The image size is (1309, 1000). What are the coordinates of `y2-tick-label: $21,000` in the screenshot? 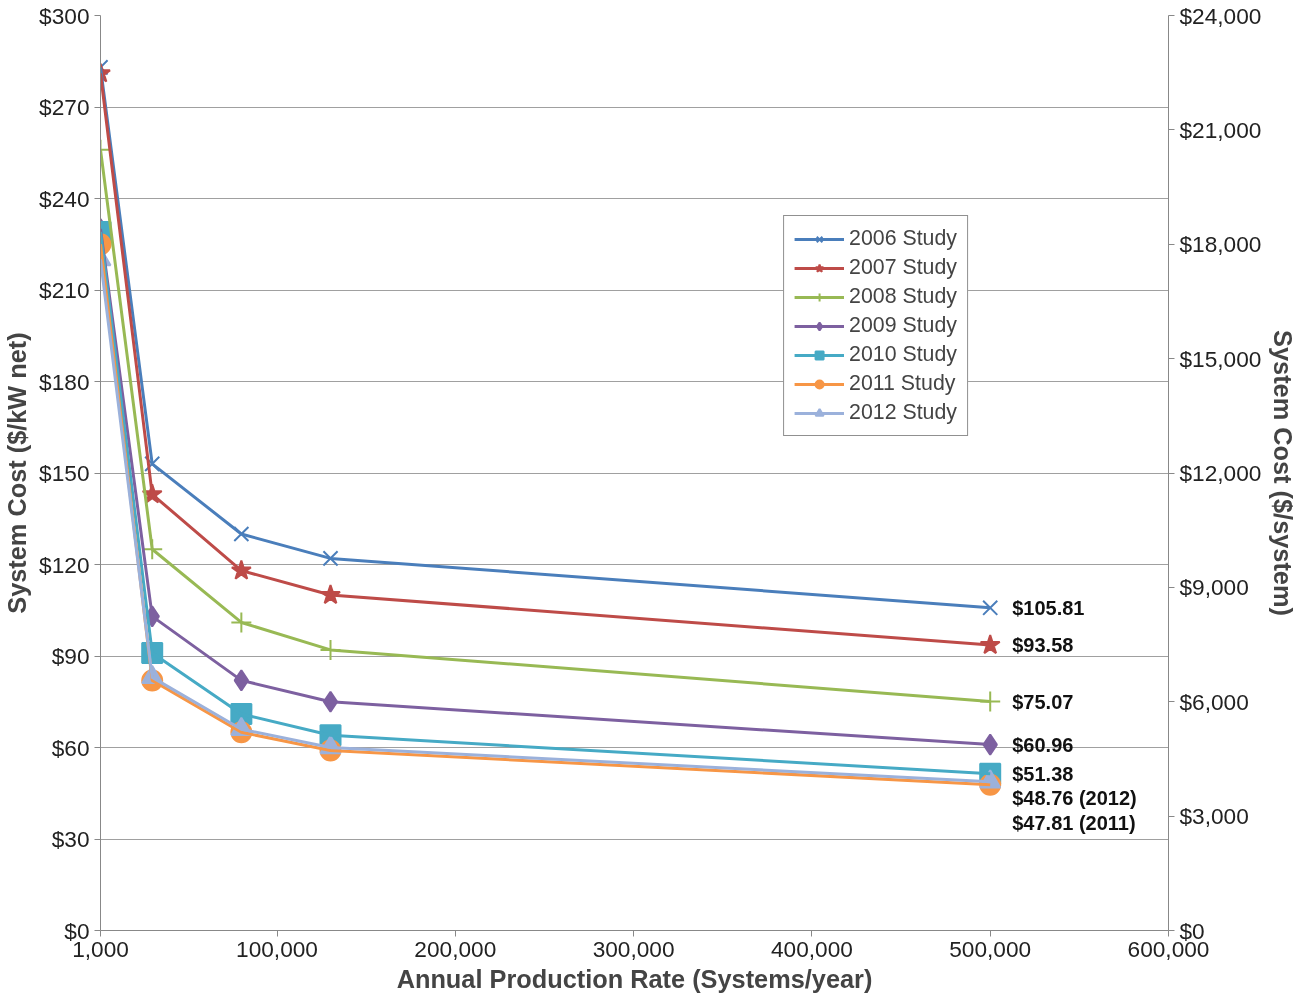 It's located at (1220, 129).